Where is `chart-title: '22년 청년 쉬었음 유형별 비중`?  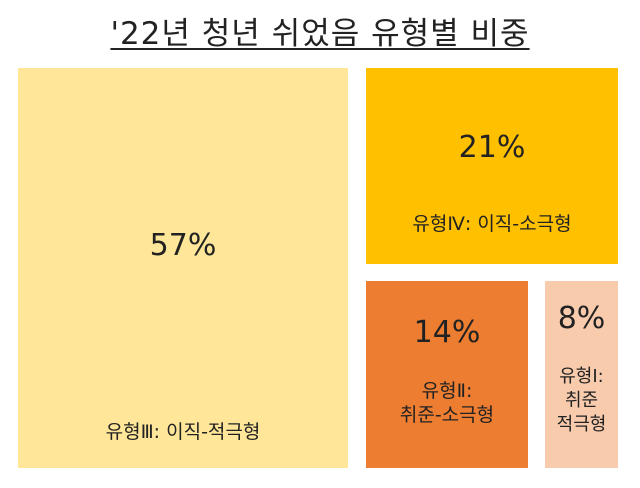 chart-title: '22년 청년 쉬었음 유형별 비중 is located at coordinates (320, 34).